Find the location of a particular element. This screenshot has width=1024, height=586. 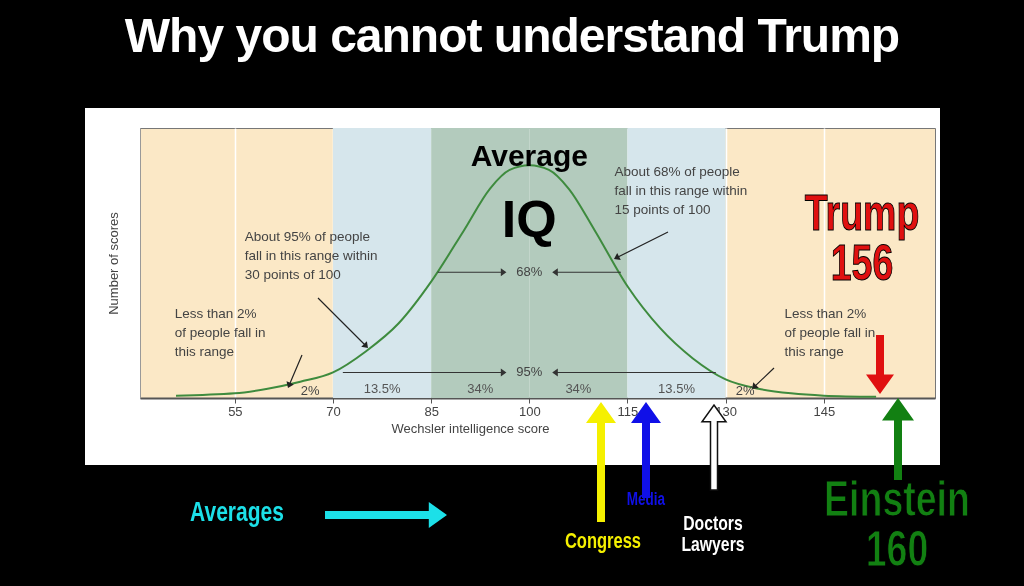

text: Doctors Lawyers is located at coordinates (713, 533).